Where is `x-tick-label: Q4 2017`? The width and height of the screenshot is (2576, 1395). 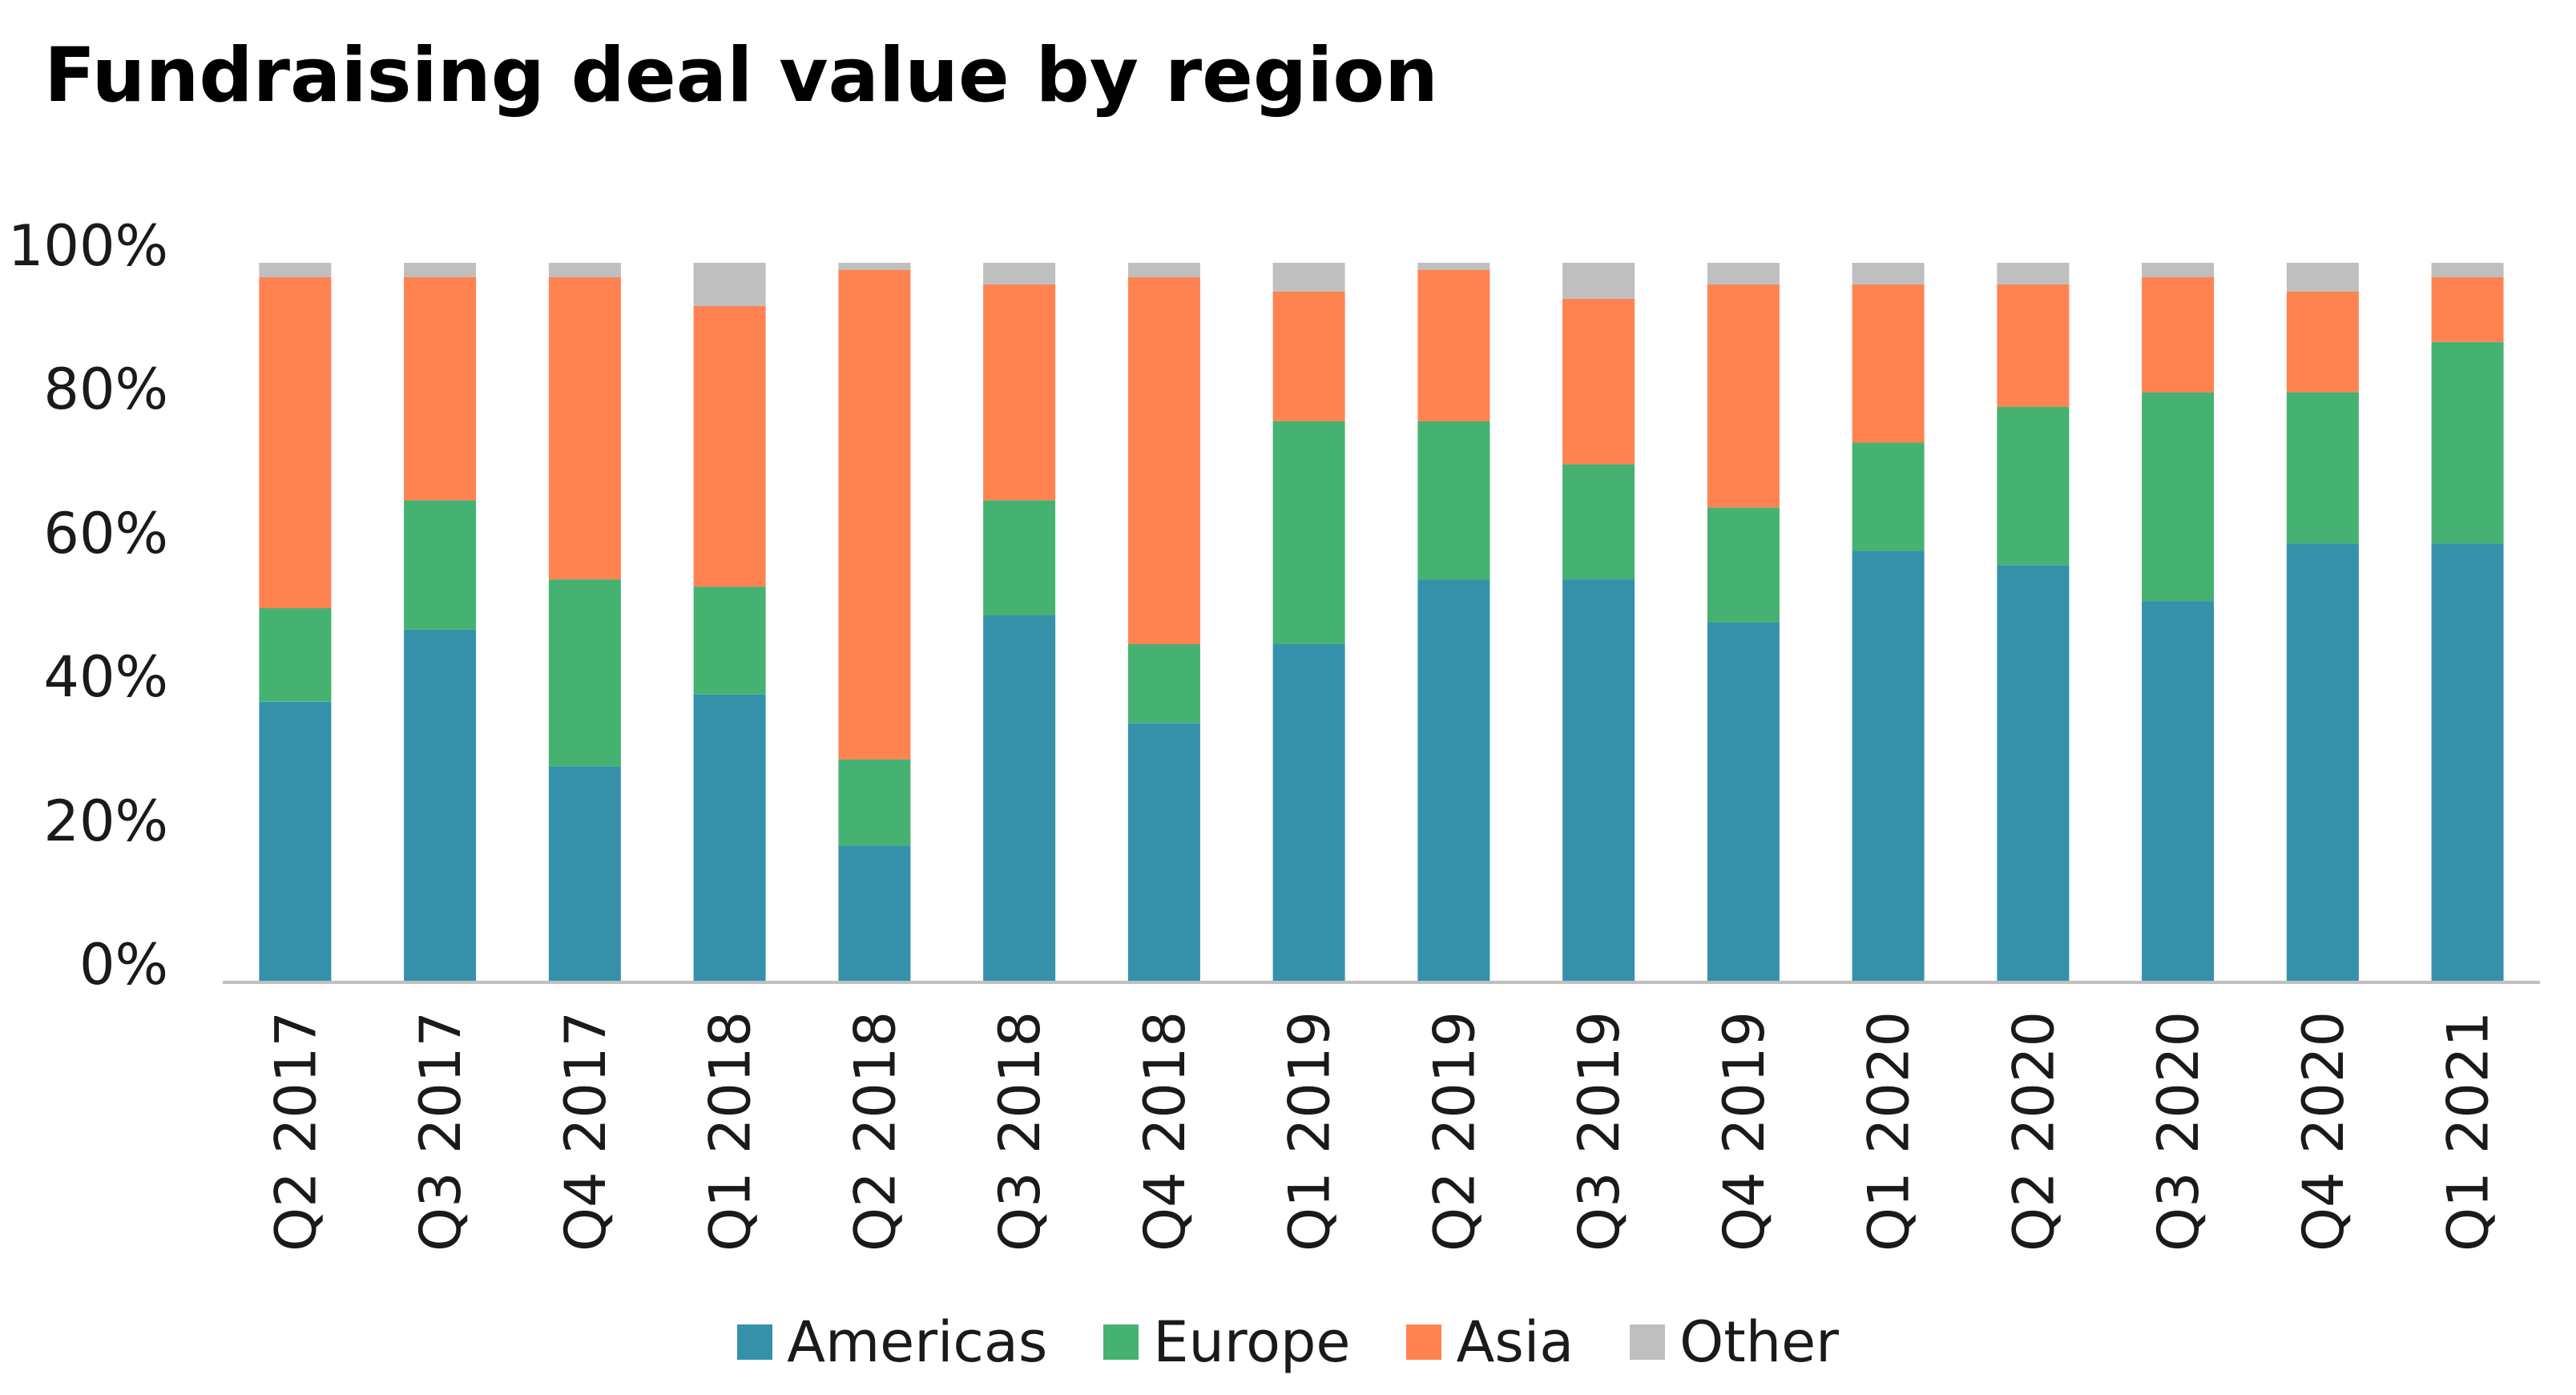 x-tick-label: Q4 2017 is located at coordinates (586, 1131).